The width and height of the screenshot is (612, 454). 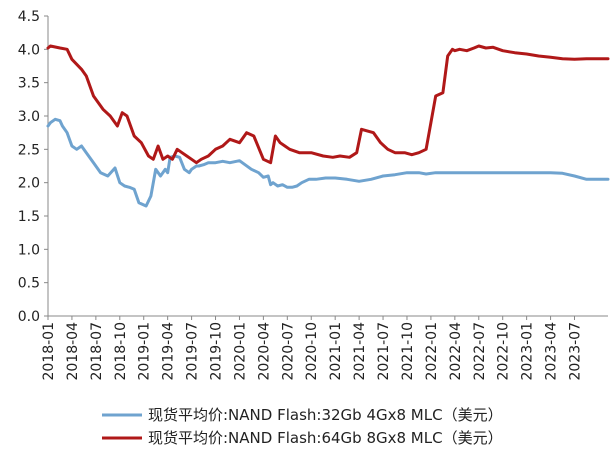 I want to click on y-tick-label: 3.0, so click(x=29, y=117).